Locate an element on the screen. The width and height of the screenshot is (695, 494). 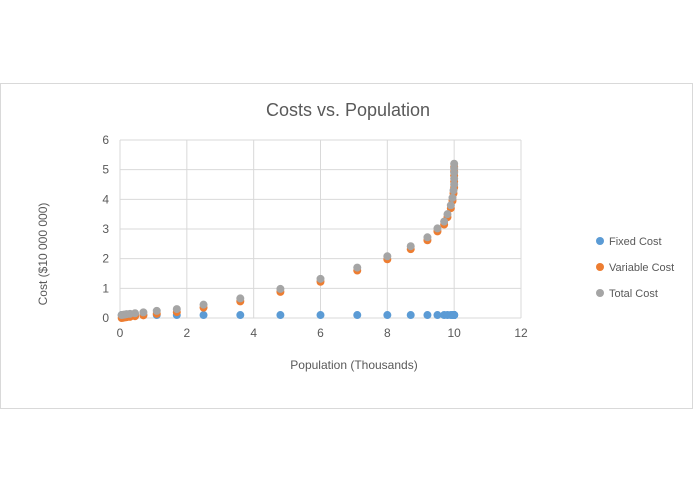
y-tick-label: 4 is located at coordinates (105, 199).